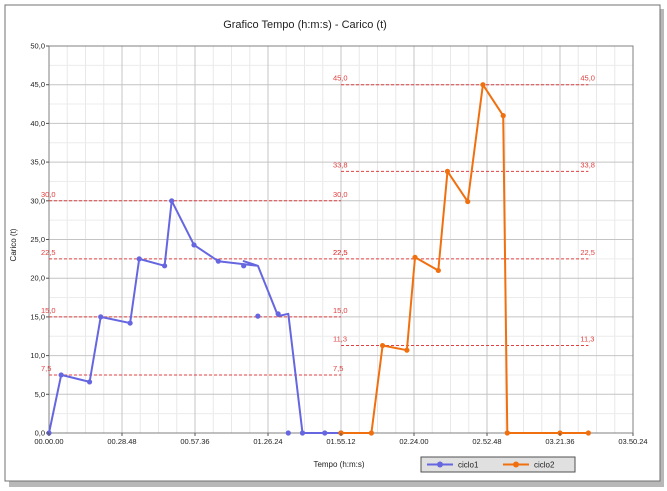 Image resolution: width=667 pixels, height=491 pixels. What do you see at coordinates (486, 441) in the screenshot?
I see `x-tick-label: 02.52.48` at bounding box center [486, 441].